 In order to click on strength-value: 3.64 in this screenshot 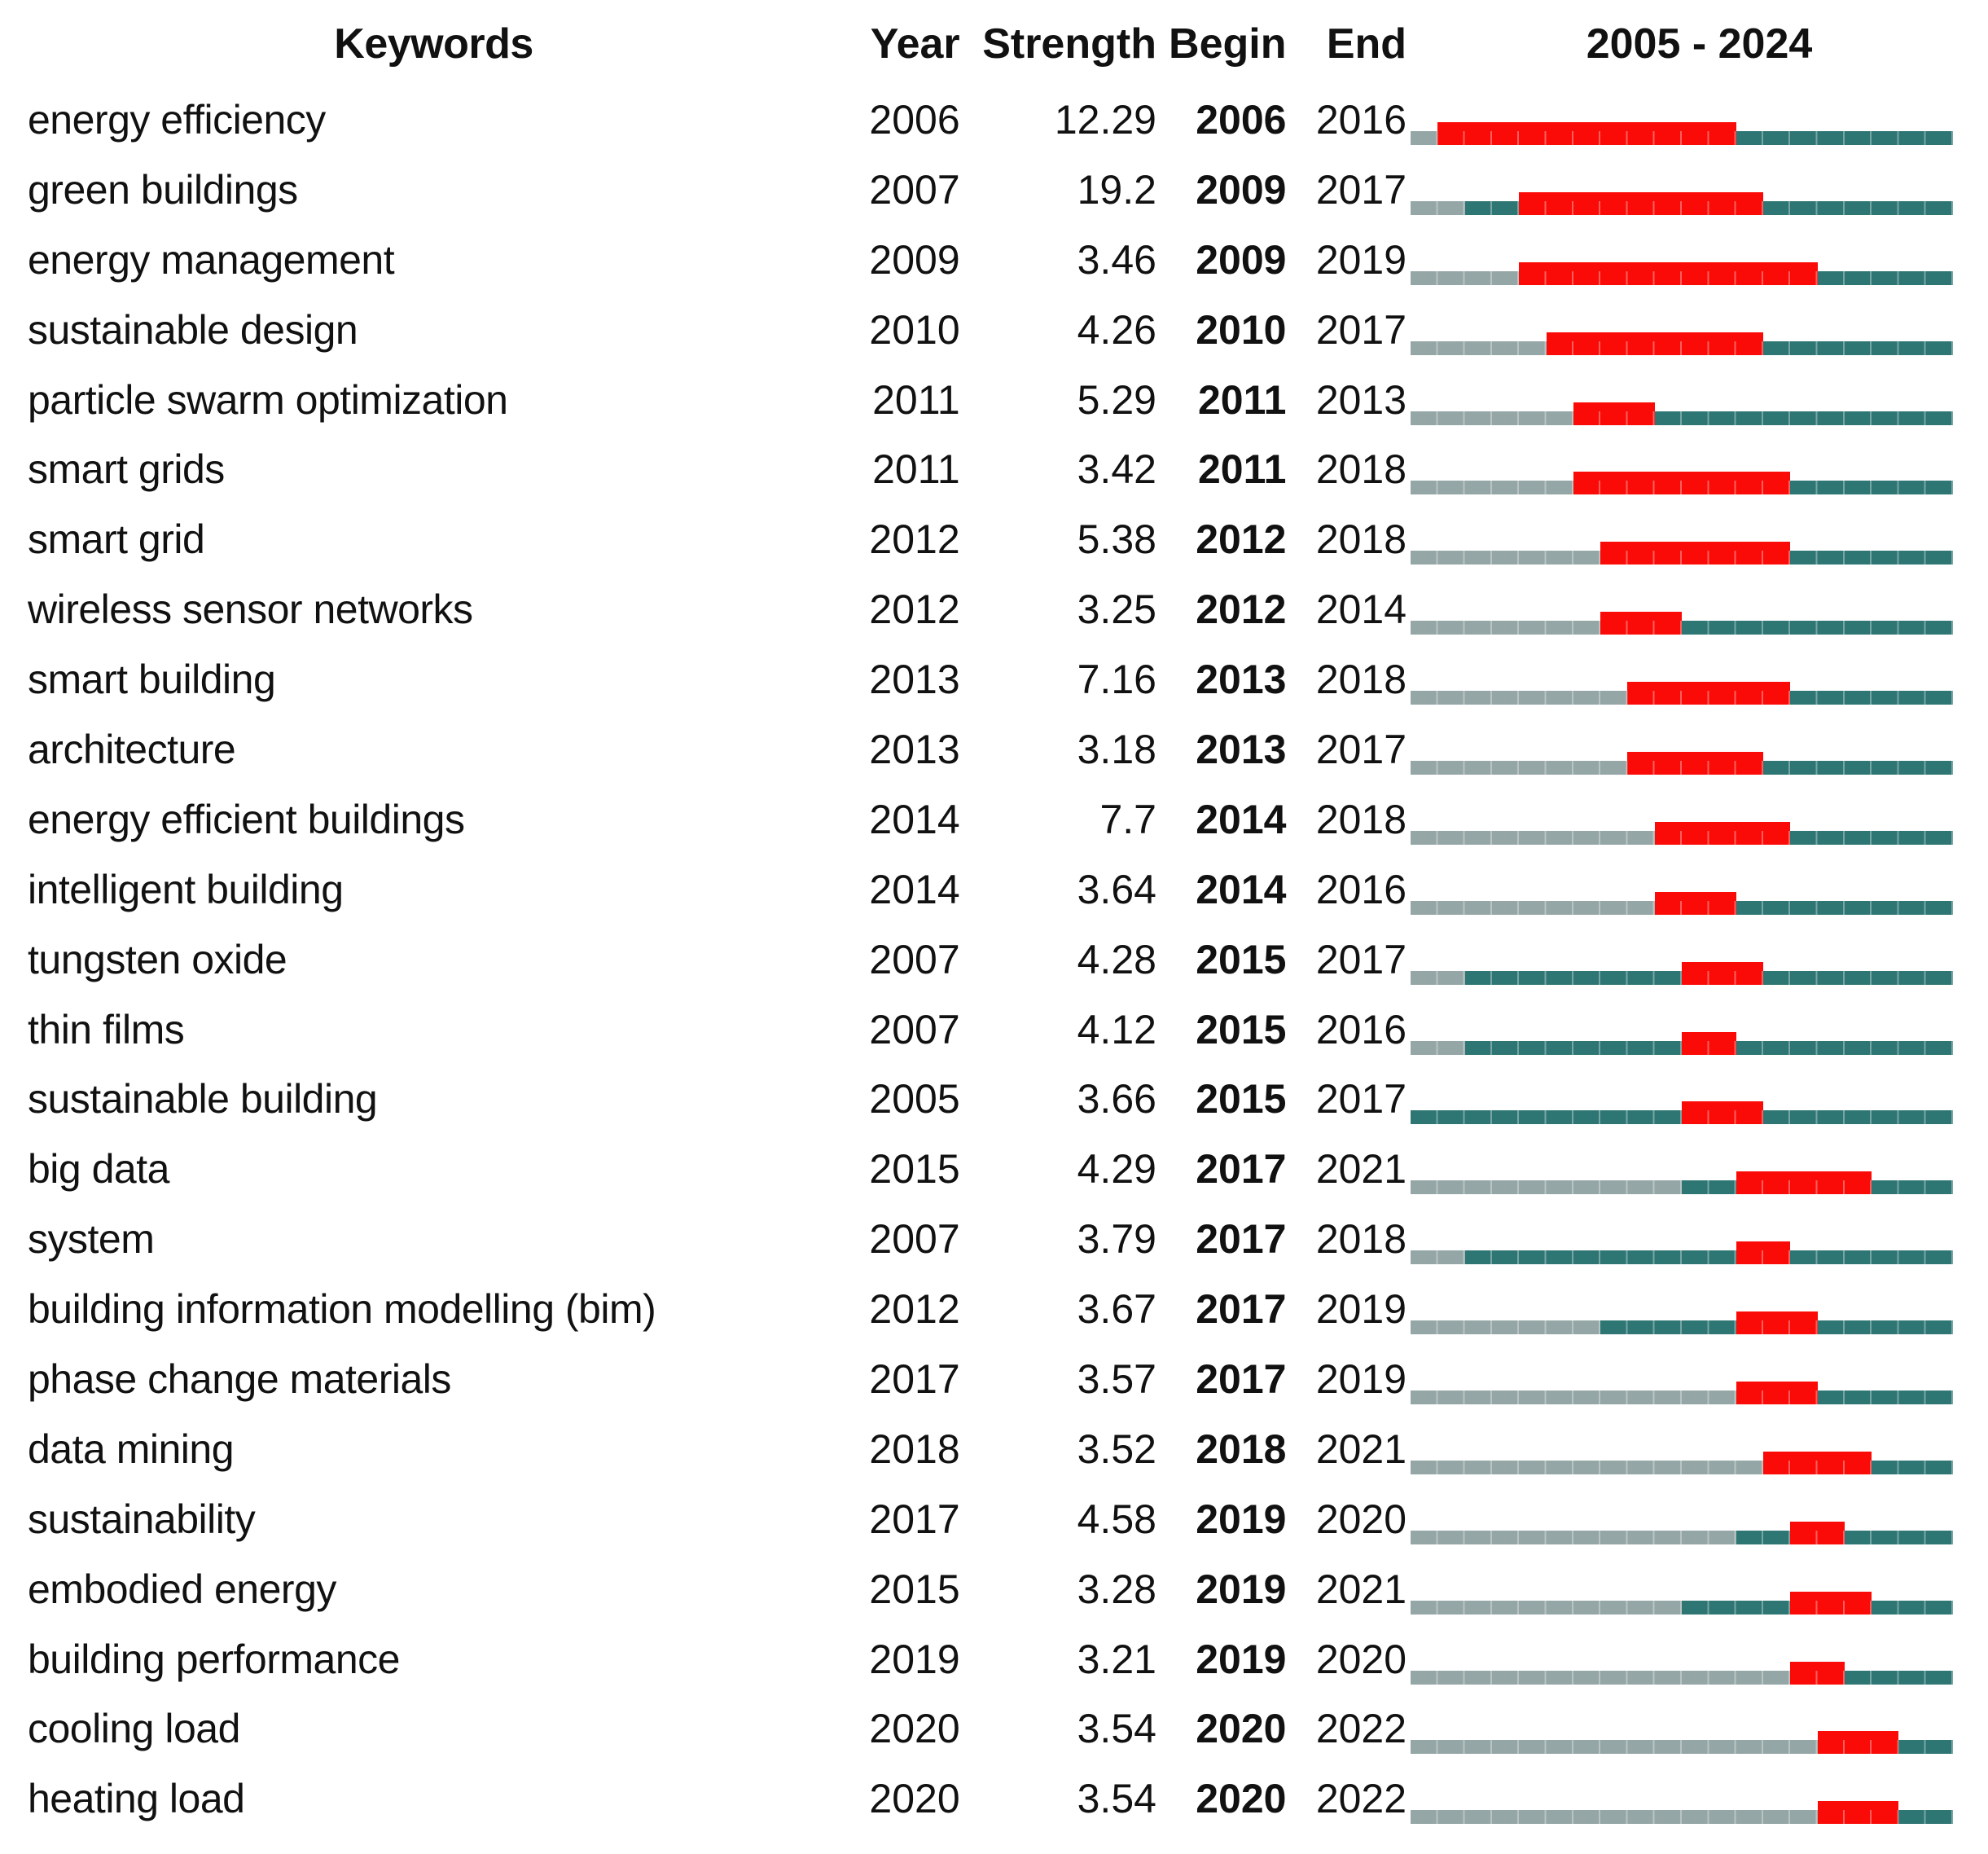, I will do `click(1116, 889)`.